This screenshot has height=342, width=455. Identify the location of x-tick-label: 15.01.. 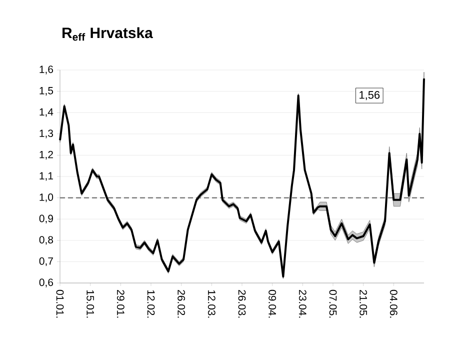
(90, 304).